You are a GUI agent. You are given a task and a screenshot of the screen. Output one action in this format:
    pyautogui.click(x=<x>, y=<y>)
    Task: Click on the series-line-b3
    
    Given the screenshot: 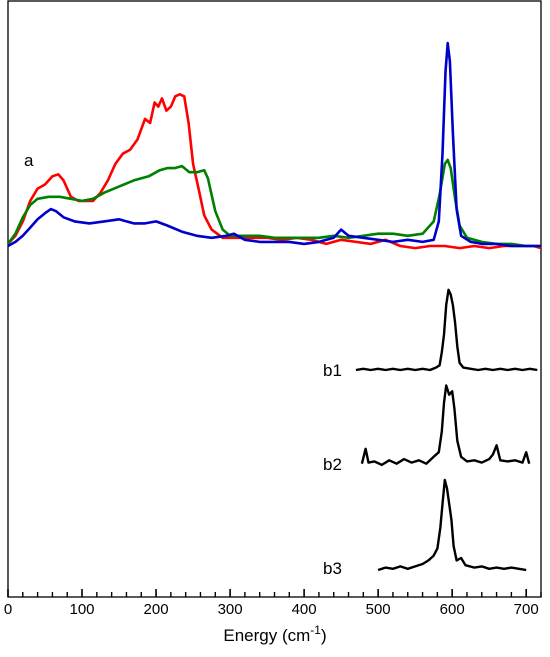 What is the action you would take?
    pyautogui.click(x=452, y=525)
    